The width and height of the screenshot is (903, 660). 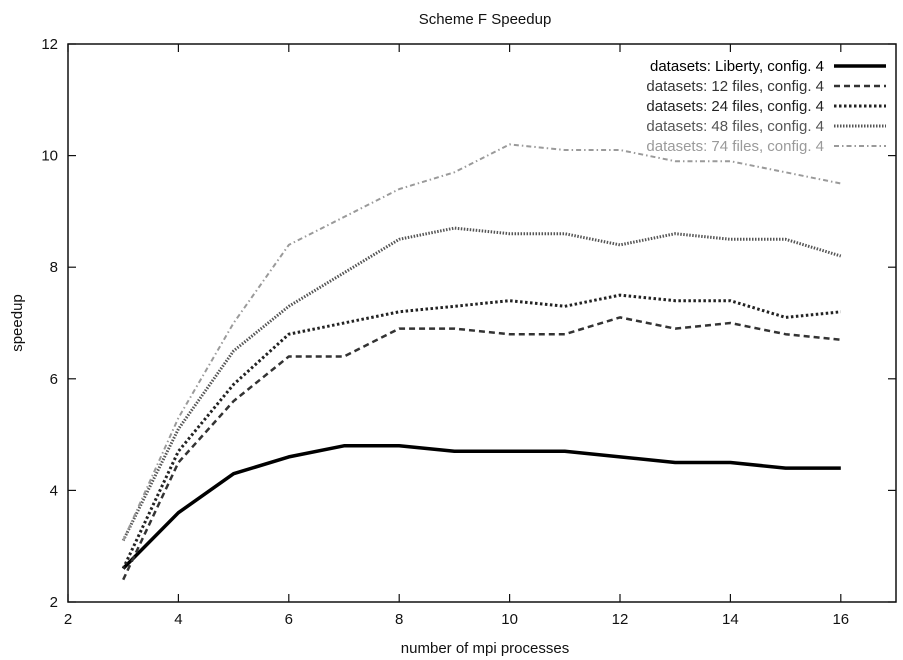 What do you see at coordinates (399, 619) in the screenshot?
I see `x-tick-label: 8` at bounding box center [399, 619].